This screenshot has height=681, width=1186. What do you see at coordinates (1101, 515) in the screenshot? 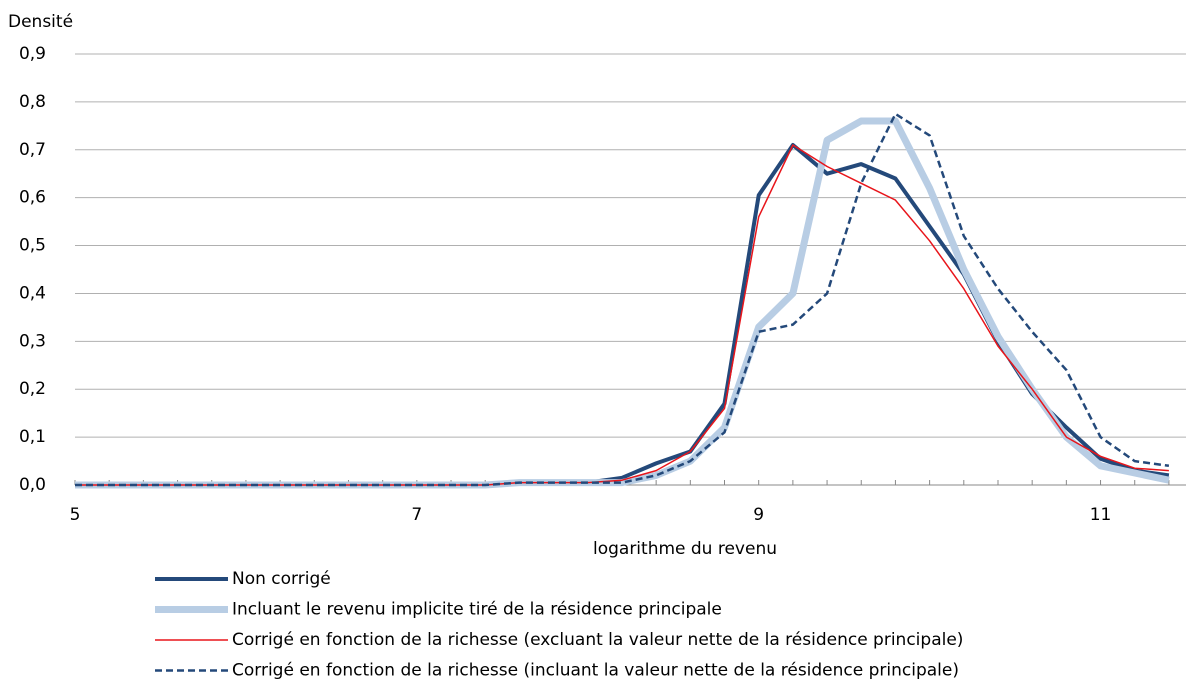
I see `x-tick-label: 11` at bounding box center [1101, 515].